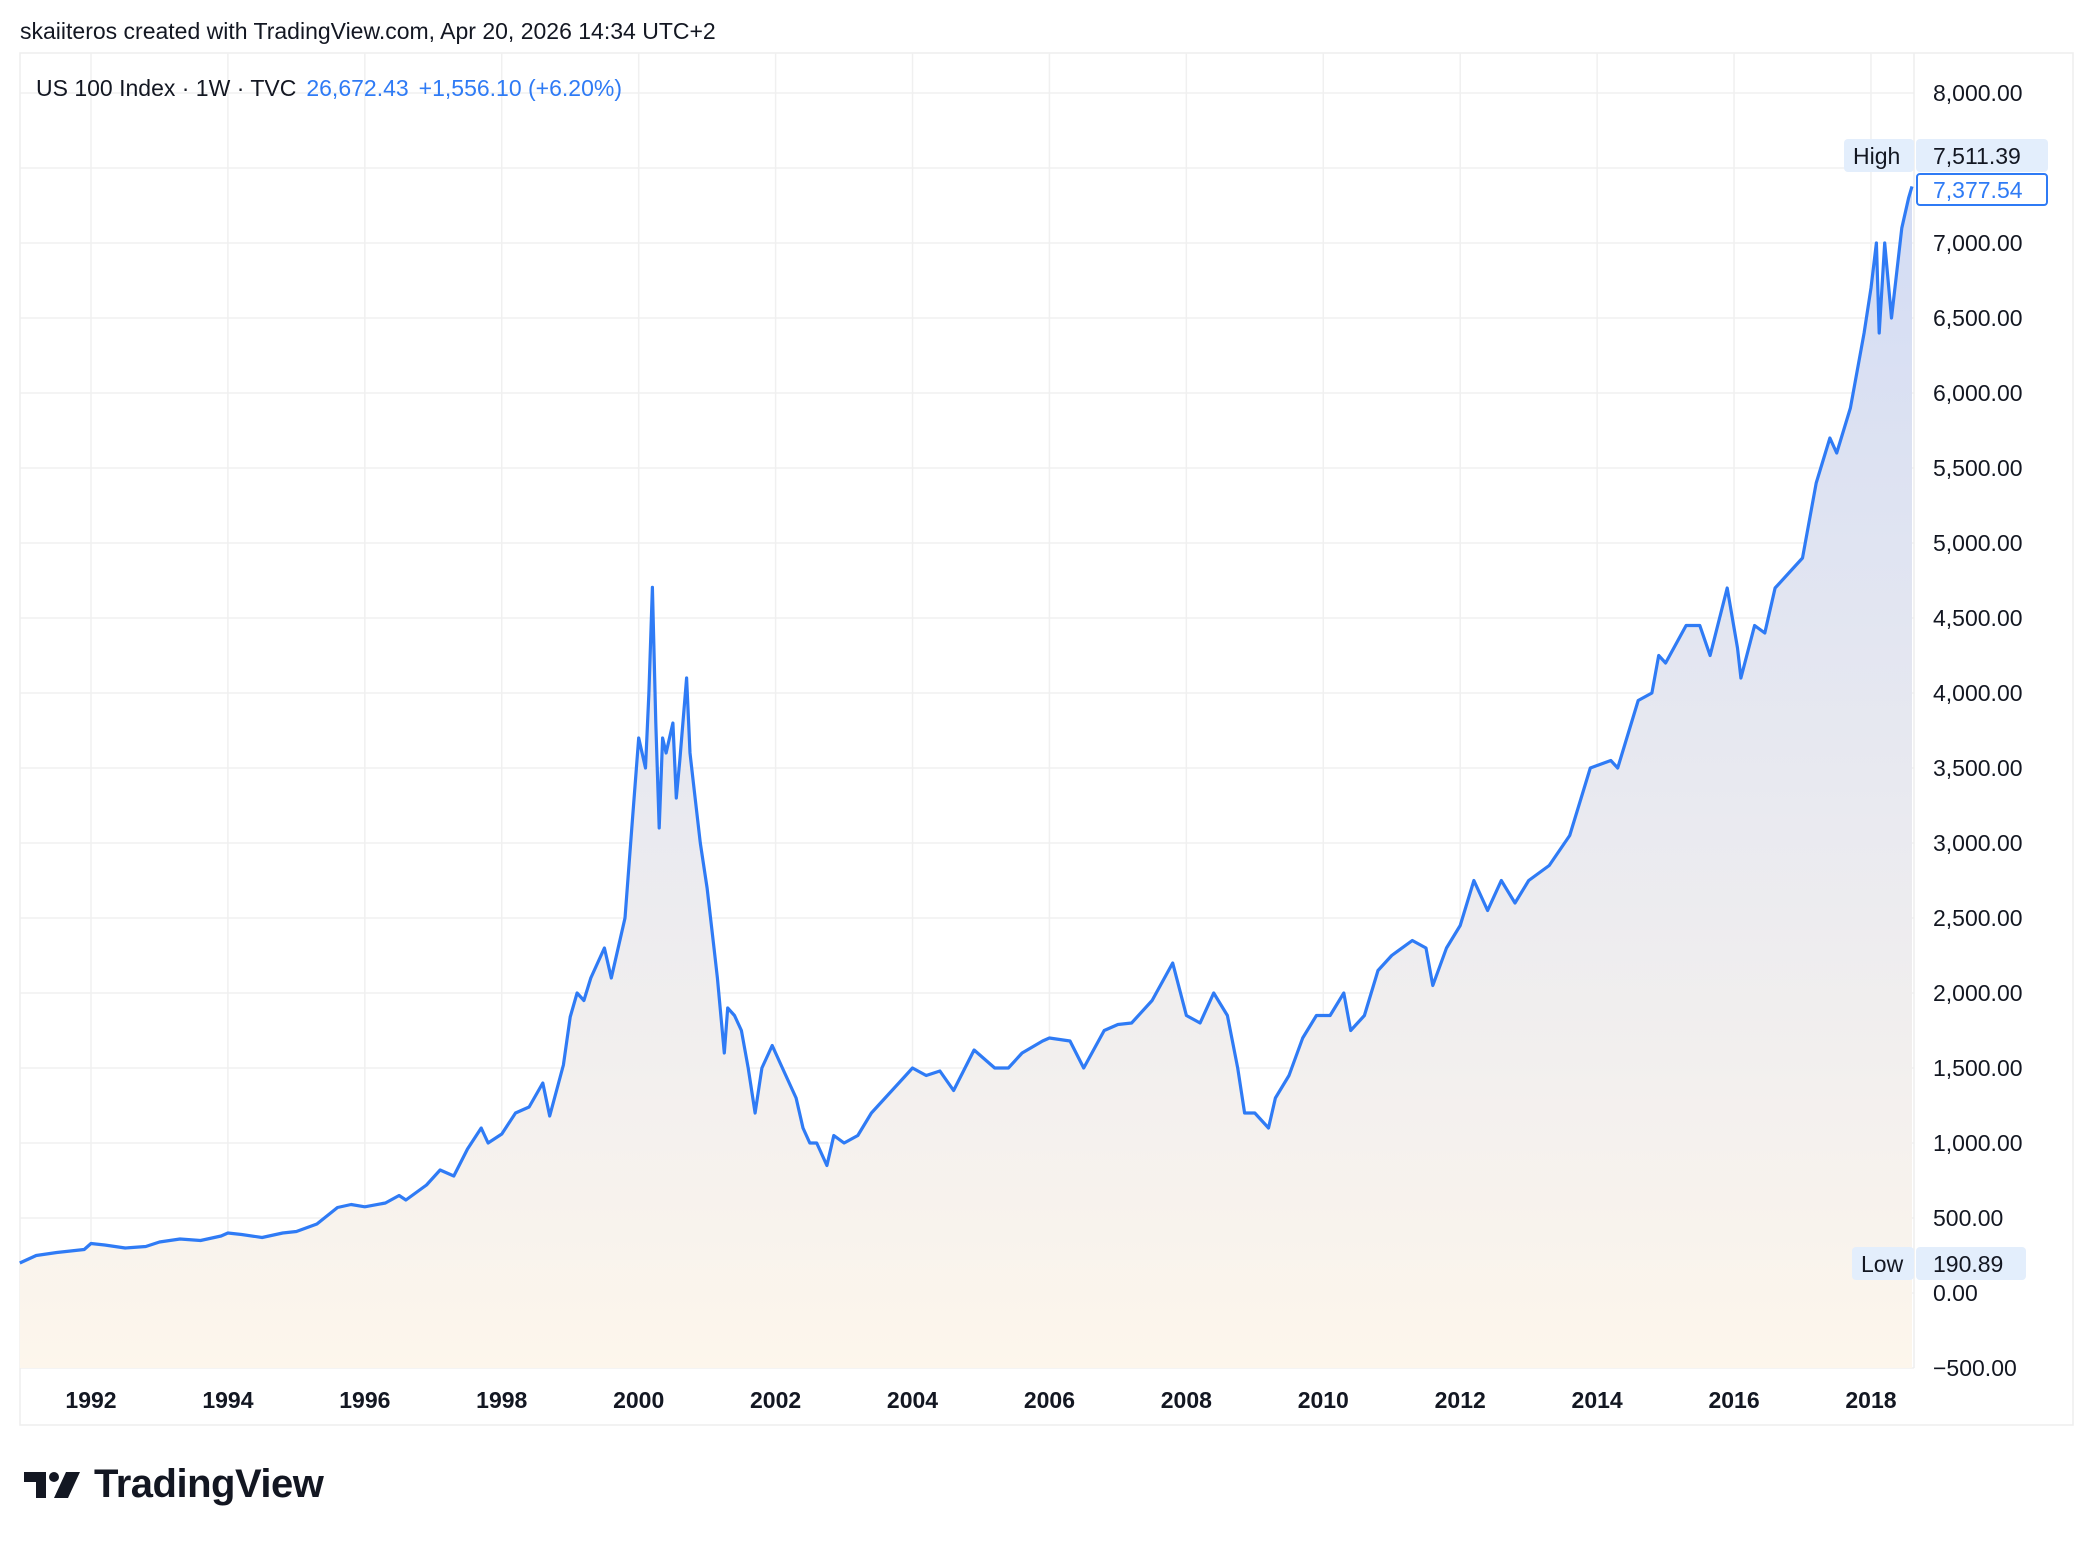 This screenshot has height=1546, width=2094. I want to click on y-tick-label: 7,000.00, so click(1978, 243).